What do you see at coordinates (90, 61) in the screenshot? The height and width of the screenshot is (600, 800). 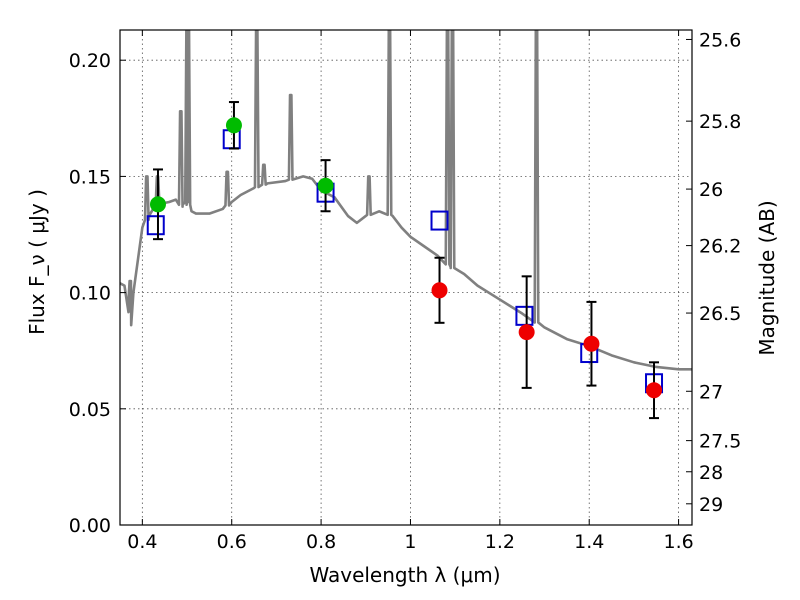 I see `y-tick-label: 0.20` at bounding box center [90, 61].